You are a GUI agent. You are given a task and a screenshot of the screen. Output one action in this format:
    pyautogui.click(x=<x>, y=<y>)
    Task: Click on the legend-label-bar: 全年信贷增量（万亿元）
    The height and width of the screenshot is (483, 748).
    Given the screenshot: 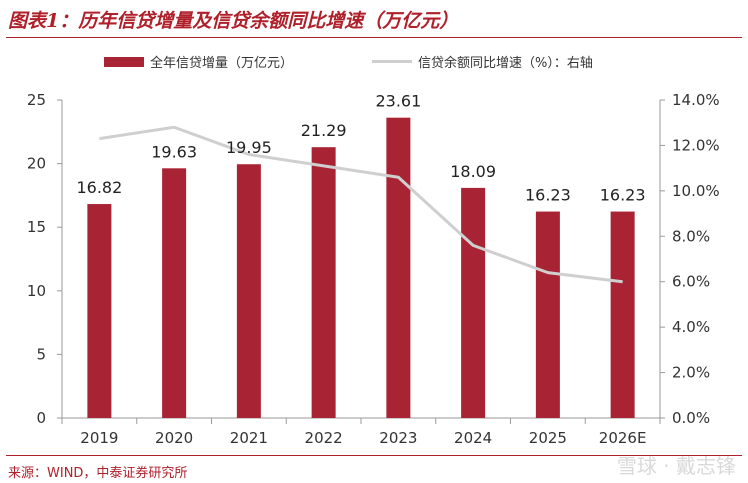 What is the action you would take?
    pyautogui.click(x=222, y=63)
    